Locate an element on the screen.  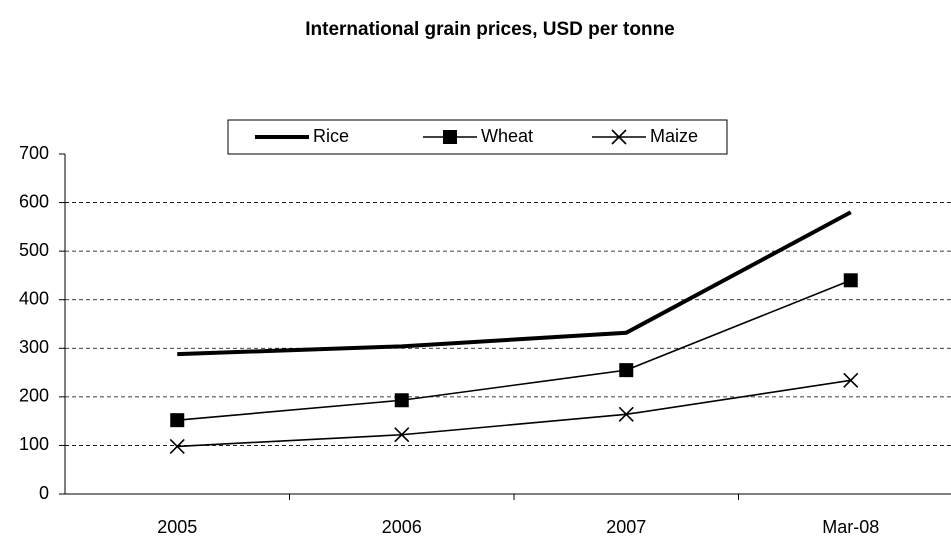
legend-label: Rice is located at coordinates (331, 136).